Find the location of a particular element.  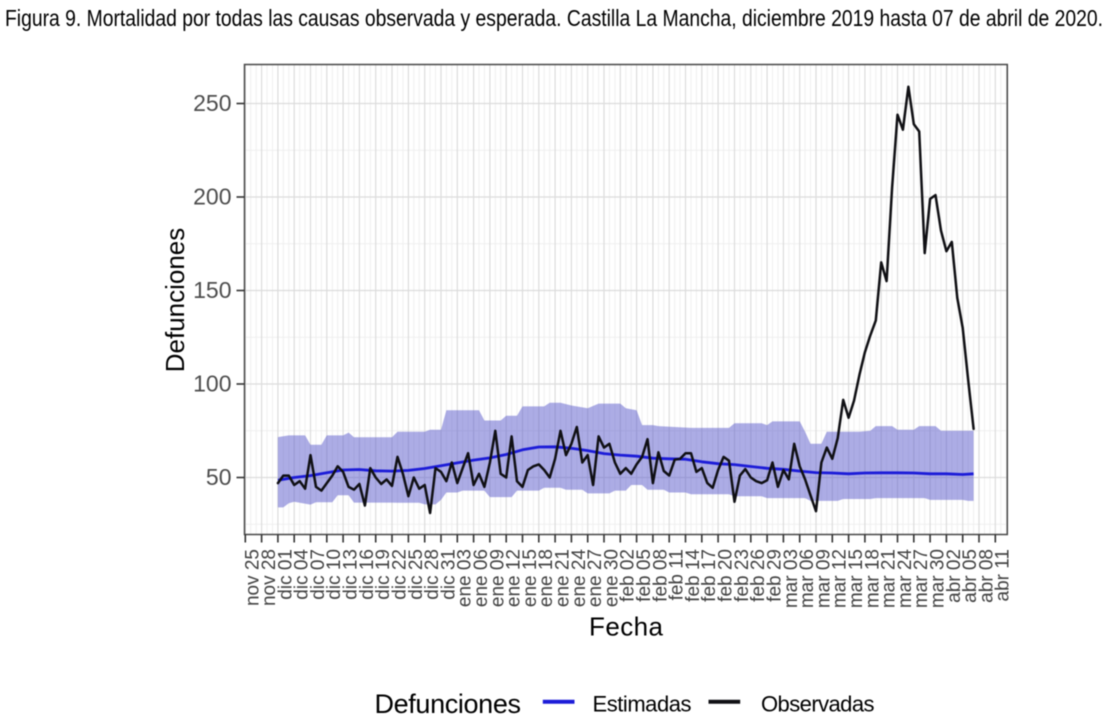

svg-text: ene 18 is located at coordinates (546, 578).